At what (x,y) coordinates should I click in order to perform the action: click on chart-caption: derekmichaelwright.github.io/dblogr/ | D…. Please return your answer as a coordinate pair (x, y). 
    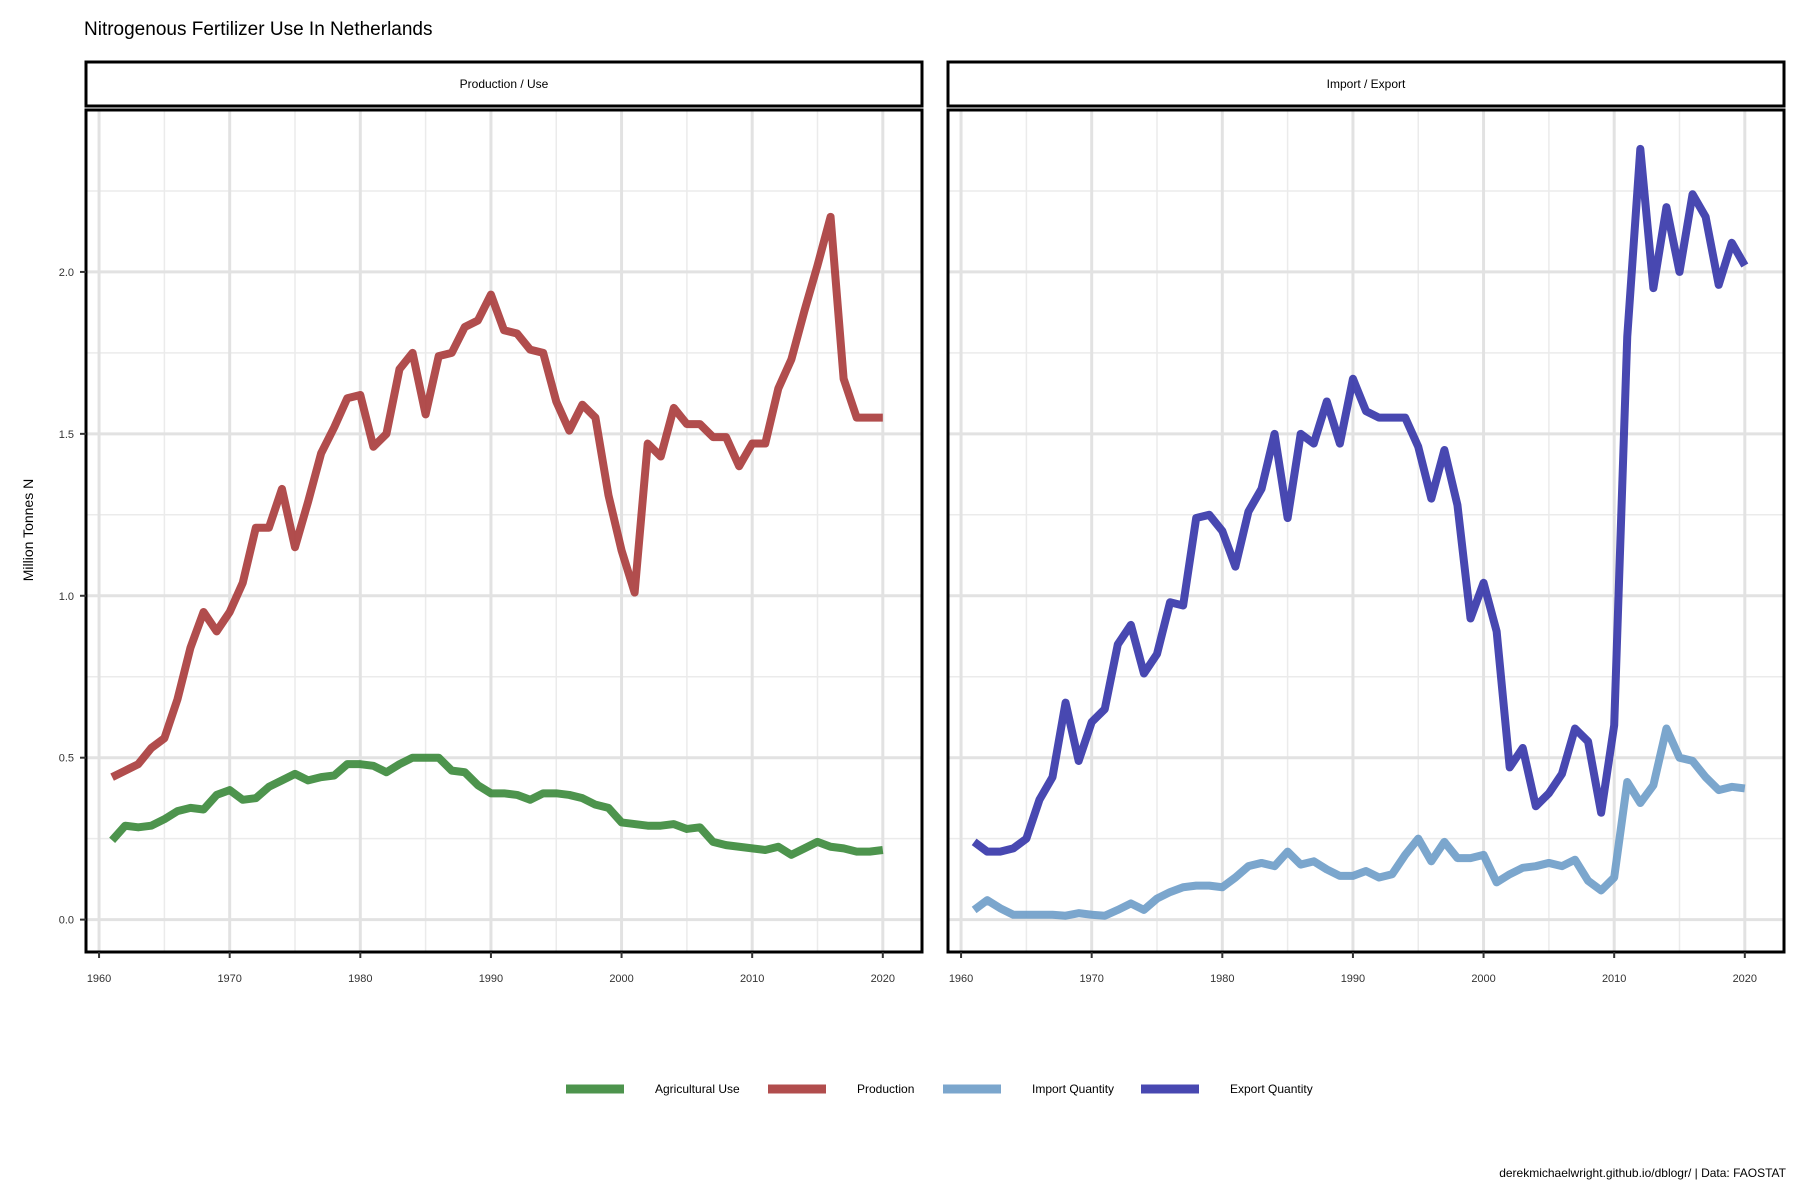
    Looking at the image, I should click on (1642, 1173).